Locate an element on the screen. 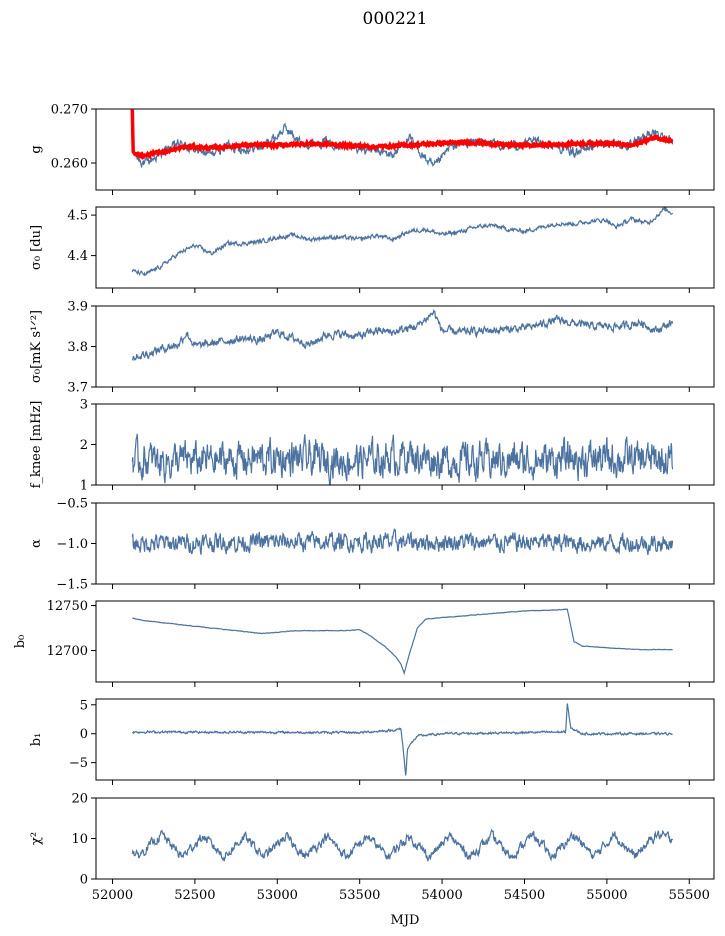 The width and height of the screenshot is (725, 936). y-axis-label-fknee: f_knee [mHz] is located at coordinates (36, 445).